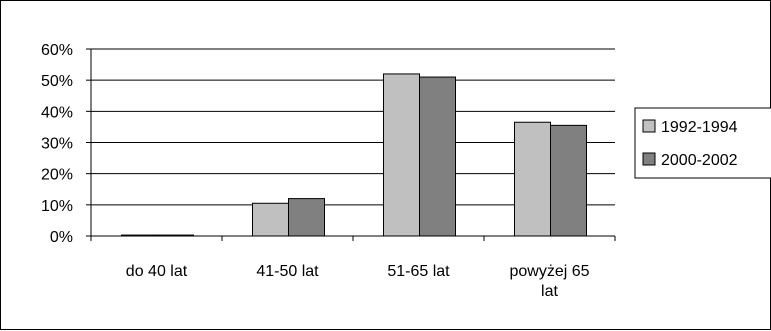  I want to click on x-tick-label: powyżej 65 lat, so click(549, 281).